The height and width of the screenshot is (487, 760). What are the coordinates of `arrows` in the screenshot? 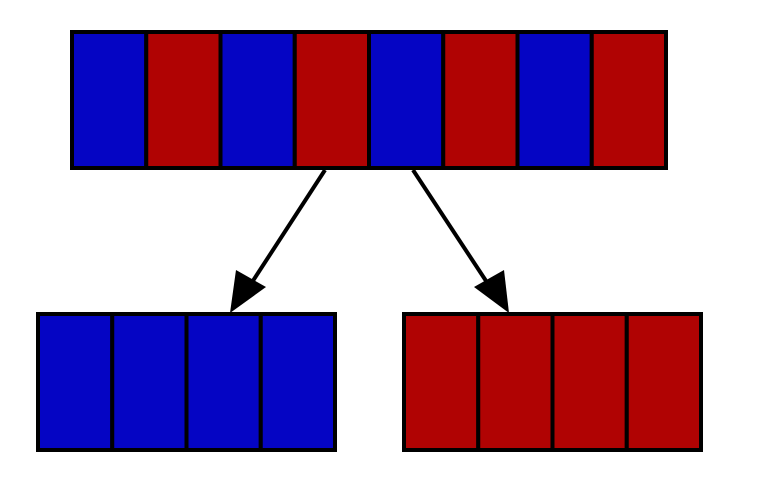 It's located at (369, 240).